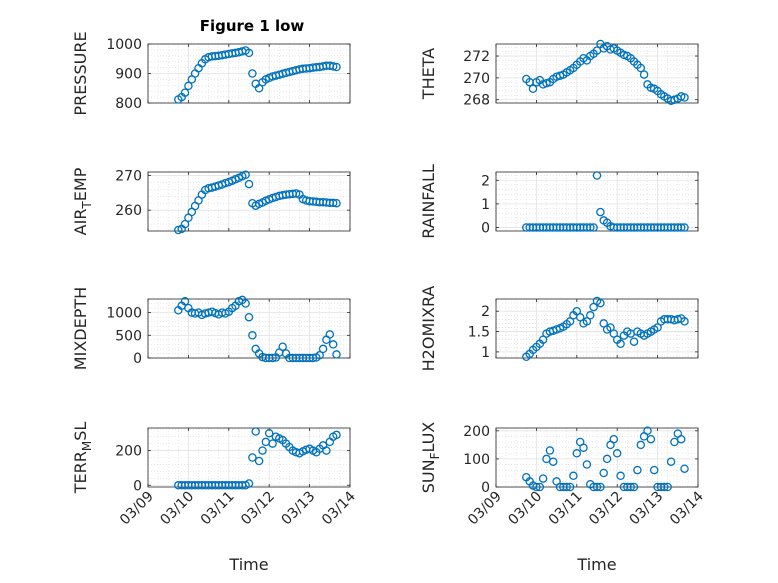 This screenshot has width=778, height=583. I want to click on y-tick-label: 500, so click(128, 336).